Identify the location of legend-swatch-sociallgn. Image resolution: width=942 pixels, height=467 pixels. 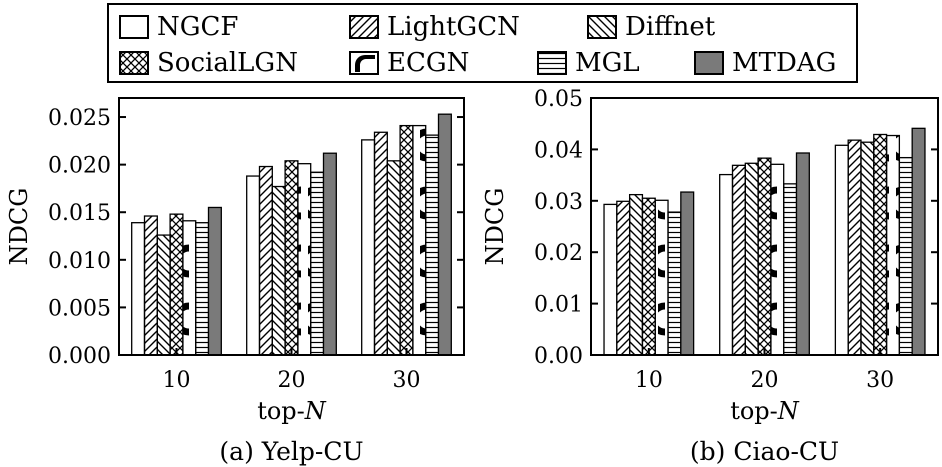
(134, 63).